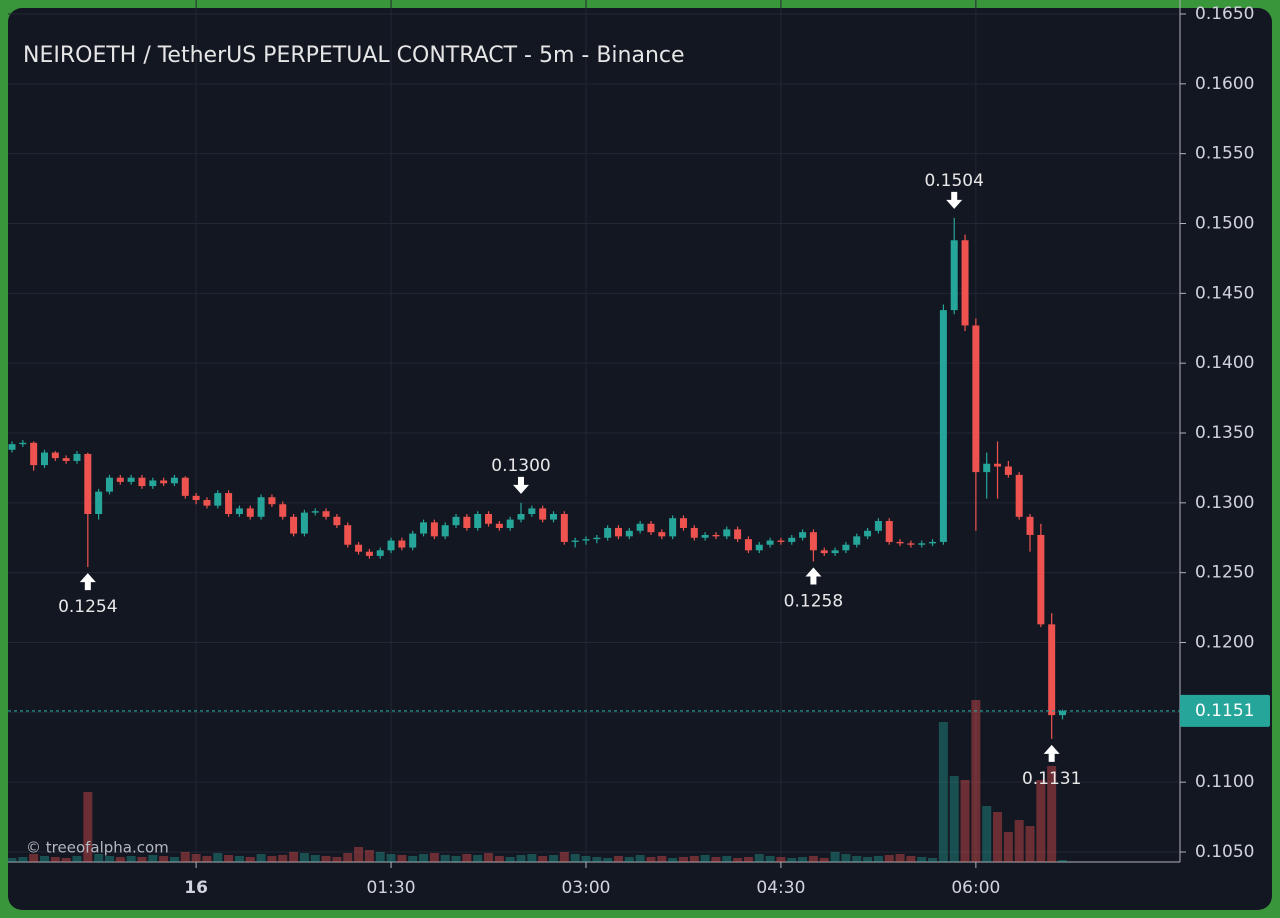 The width and height of the screenshot is (1280, 918). What do you see at coordinates (1224, 224) in the screenshot?
I see `y-tick-label: 0.1500` at bounding box center [1224, 224].